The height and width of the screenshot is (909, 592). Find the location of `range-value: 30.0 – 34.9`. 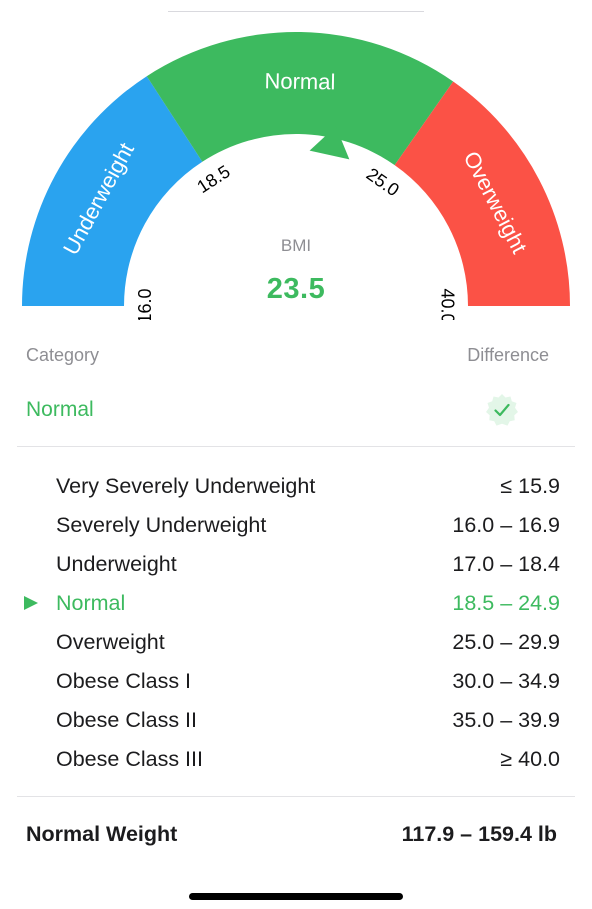

range-value: 30.0 – 34.9 is located at coordinates (506, 681).